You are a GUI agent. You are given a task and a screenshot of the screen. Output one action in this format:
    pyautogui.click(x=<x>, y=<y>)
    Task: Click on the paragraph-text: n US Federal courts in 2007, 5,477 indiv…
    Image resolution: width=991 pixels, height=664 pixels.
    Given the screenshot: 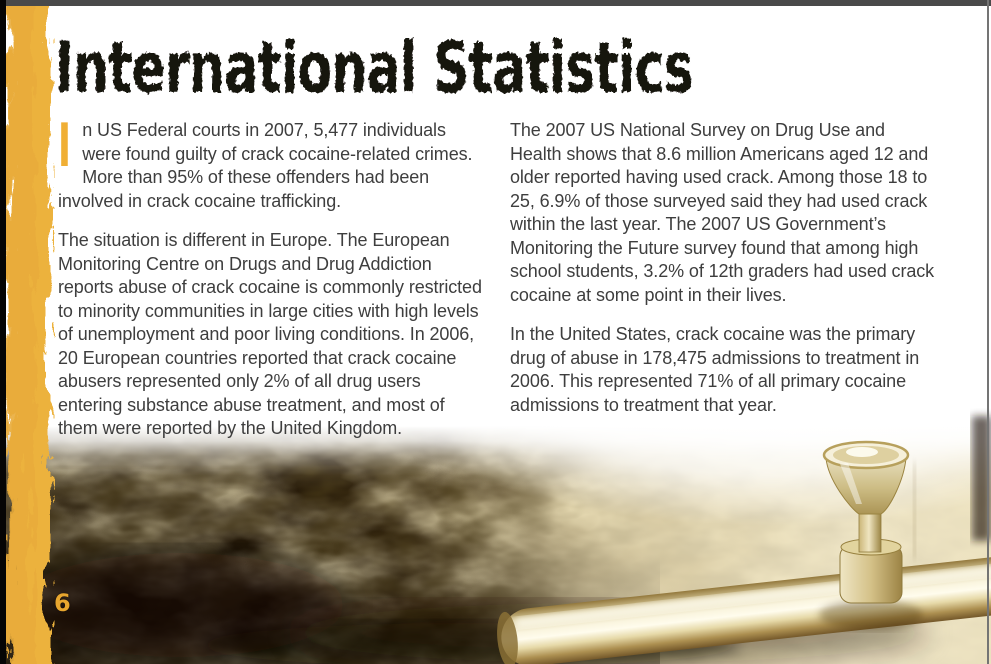 What is the action you would take?
    pyautogui.click(x=265, y=165)
    